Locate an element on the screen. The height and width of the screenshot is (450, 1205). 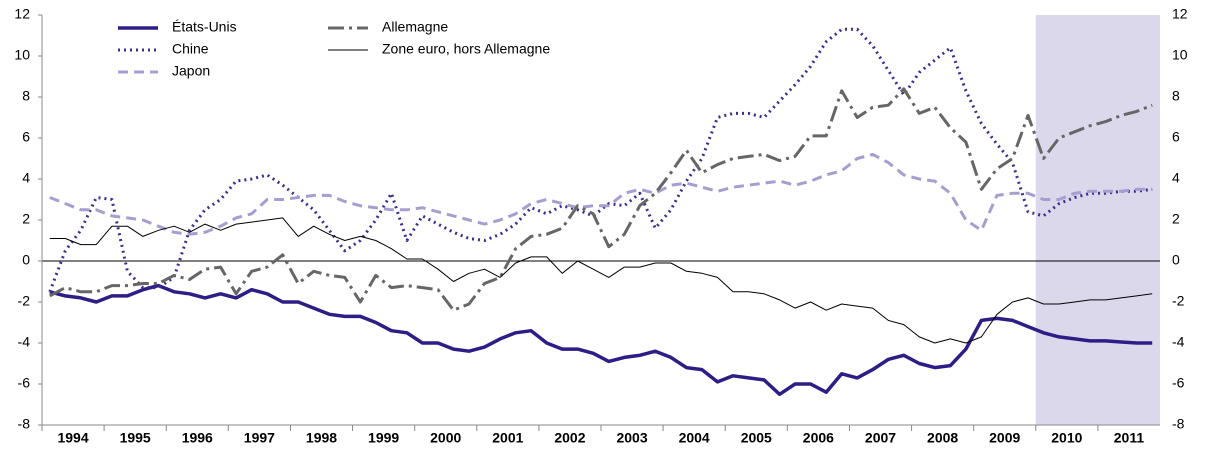
x-tick-label: 2005 is located at coordinates (756, 438).